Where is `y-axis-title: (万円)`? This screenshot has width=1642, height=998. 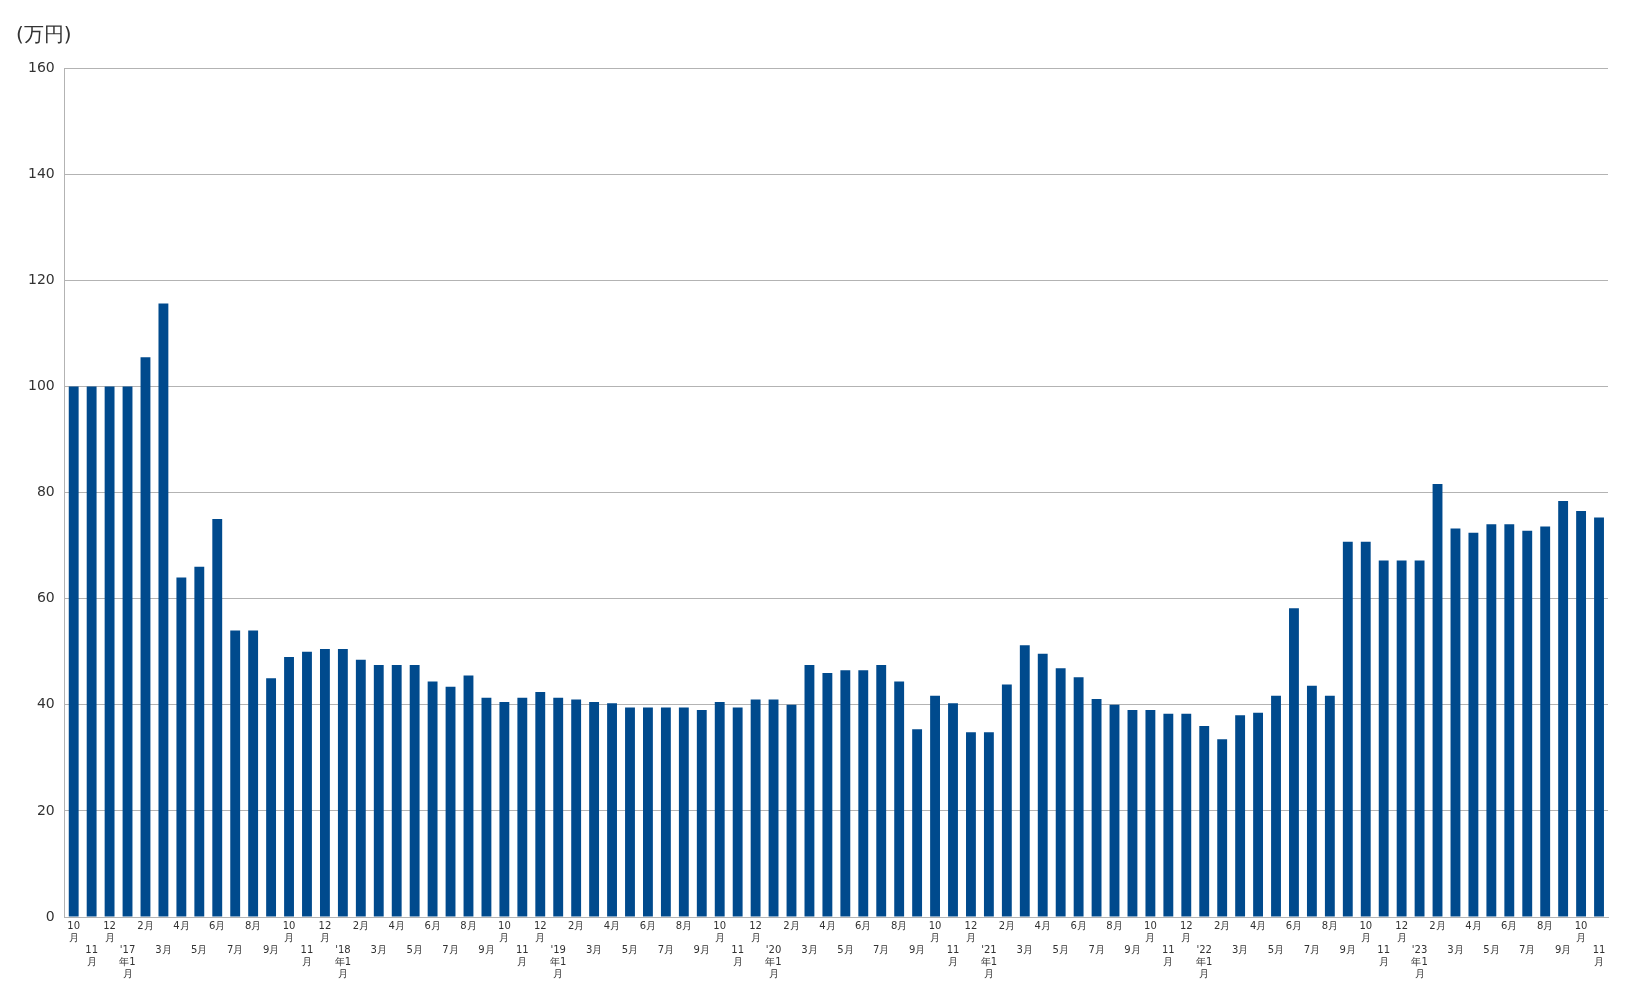
y-axis-title: (万円) is located at coordinates (44, 34).